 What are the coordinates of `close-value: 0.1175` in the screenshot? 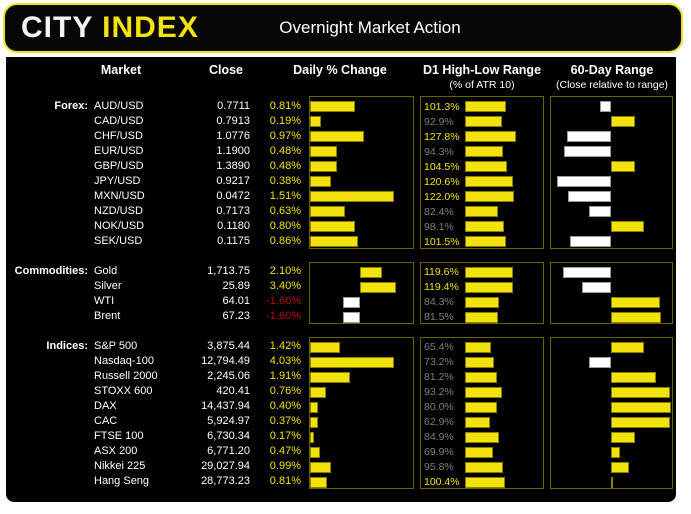 It's located at (233, 240).